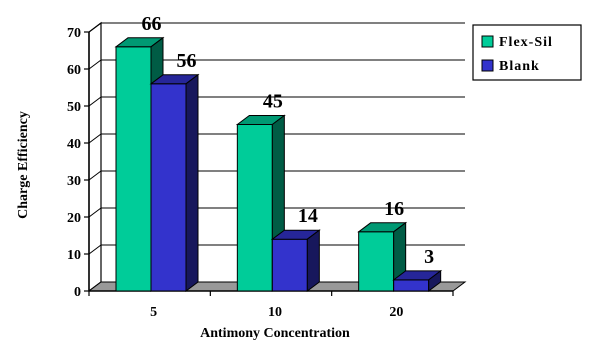 Image resolution: width=596 pixels, height=341 pixels. I want to click on data-label-blank-10: 14, so click(308, 216).